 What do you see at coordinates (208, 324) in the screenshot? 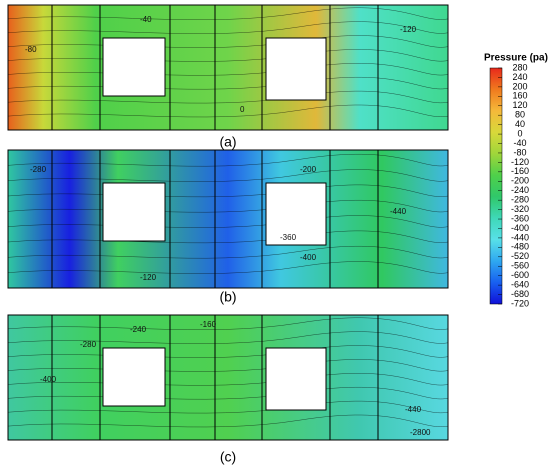
I see `contour-label: -160` at bounding box center [208, 324].